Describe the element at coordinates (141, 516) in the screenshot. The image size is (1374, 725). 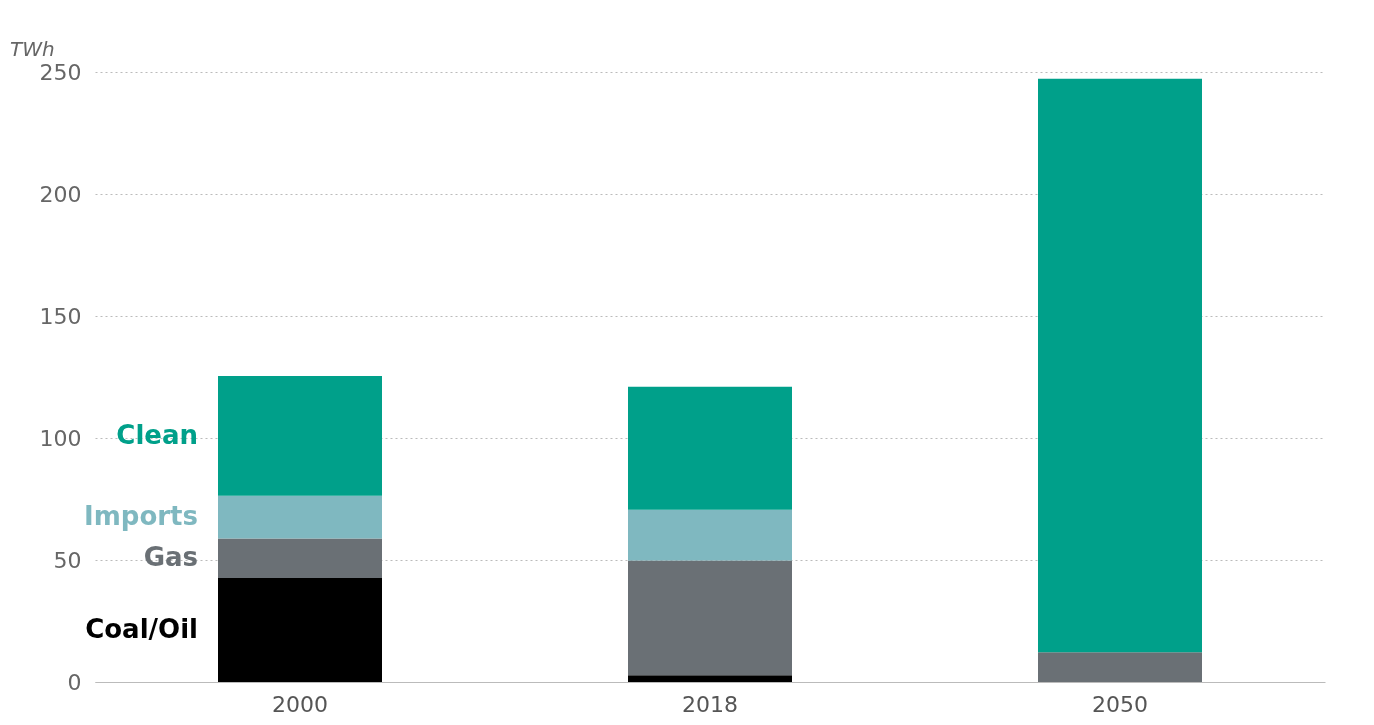
I see `series-label: Imports` at that location.